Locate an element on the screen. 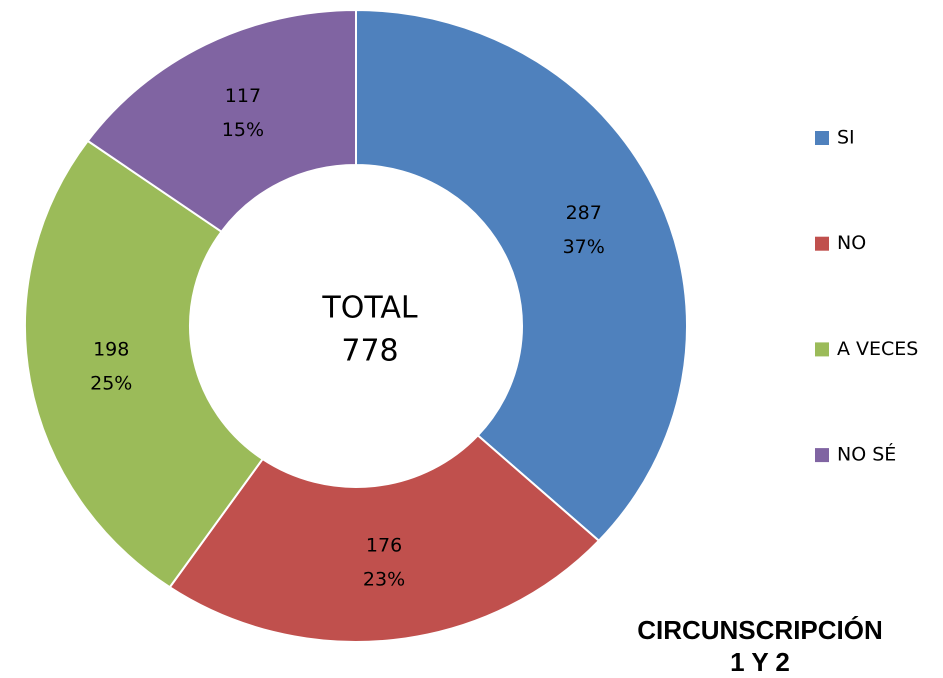  chart-title: 1 Y 2 is located at coordinates (760, 662).